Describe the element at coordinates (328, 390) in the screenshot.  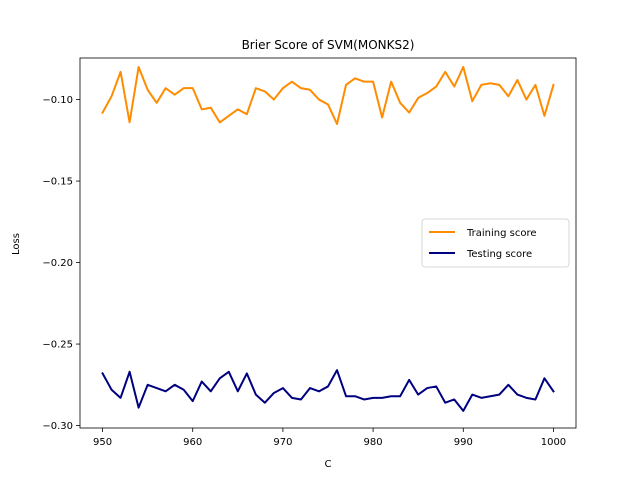
I see `series-line-testing-score` at that location.